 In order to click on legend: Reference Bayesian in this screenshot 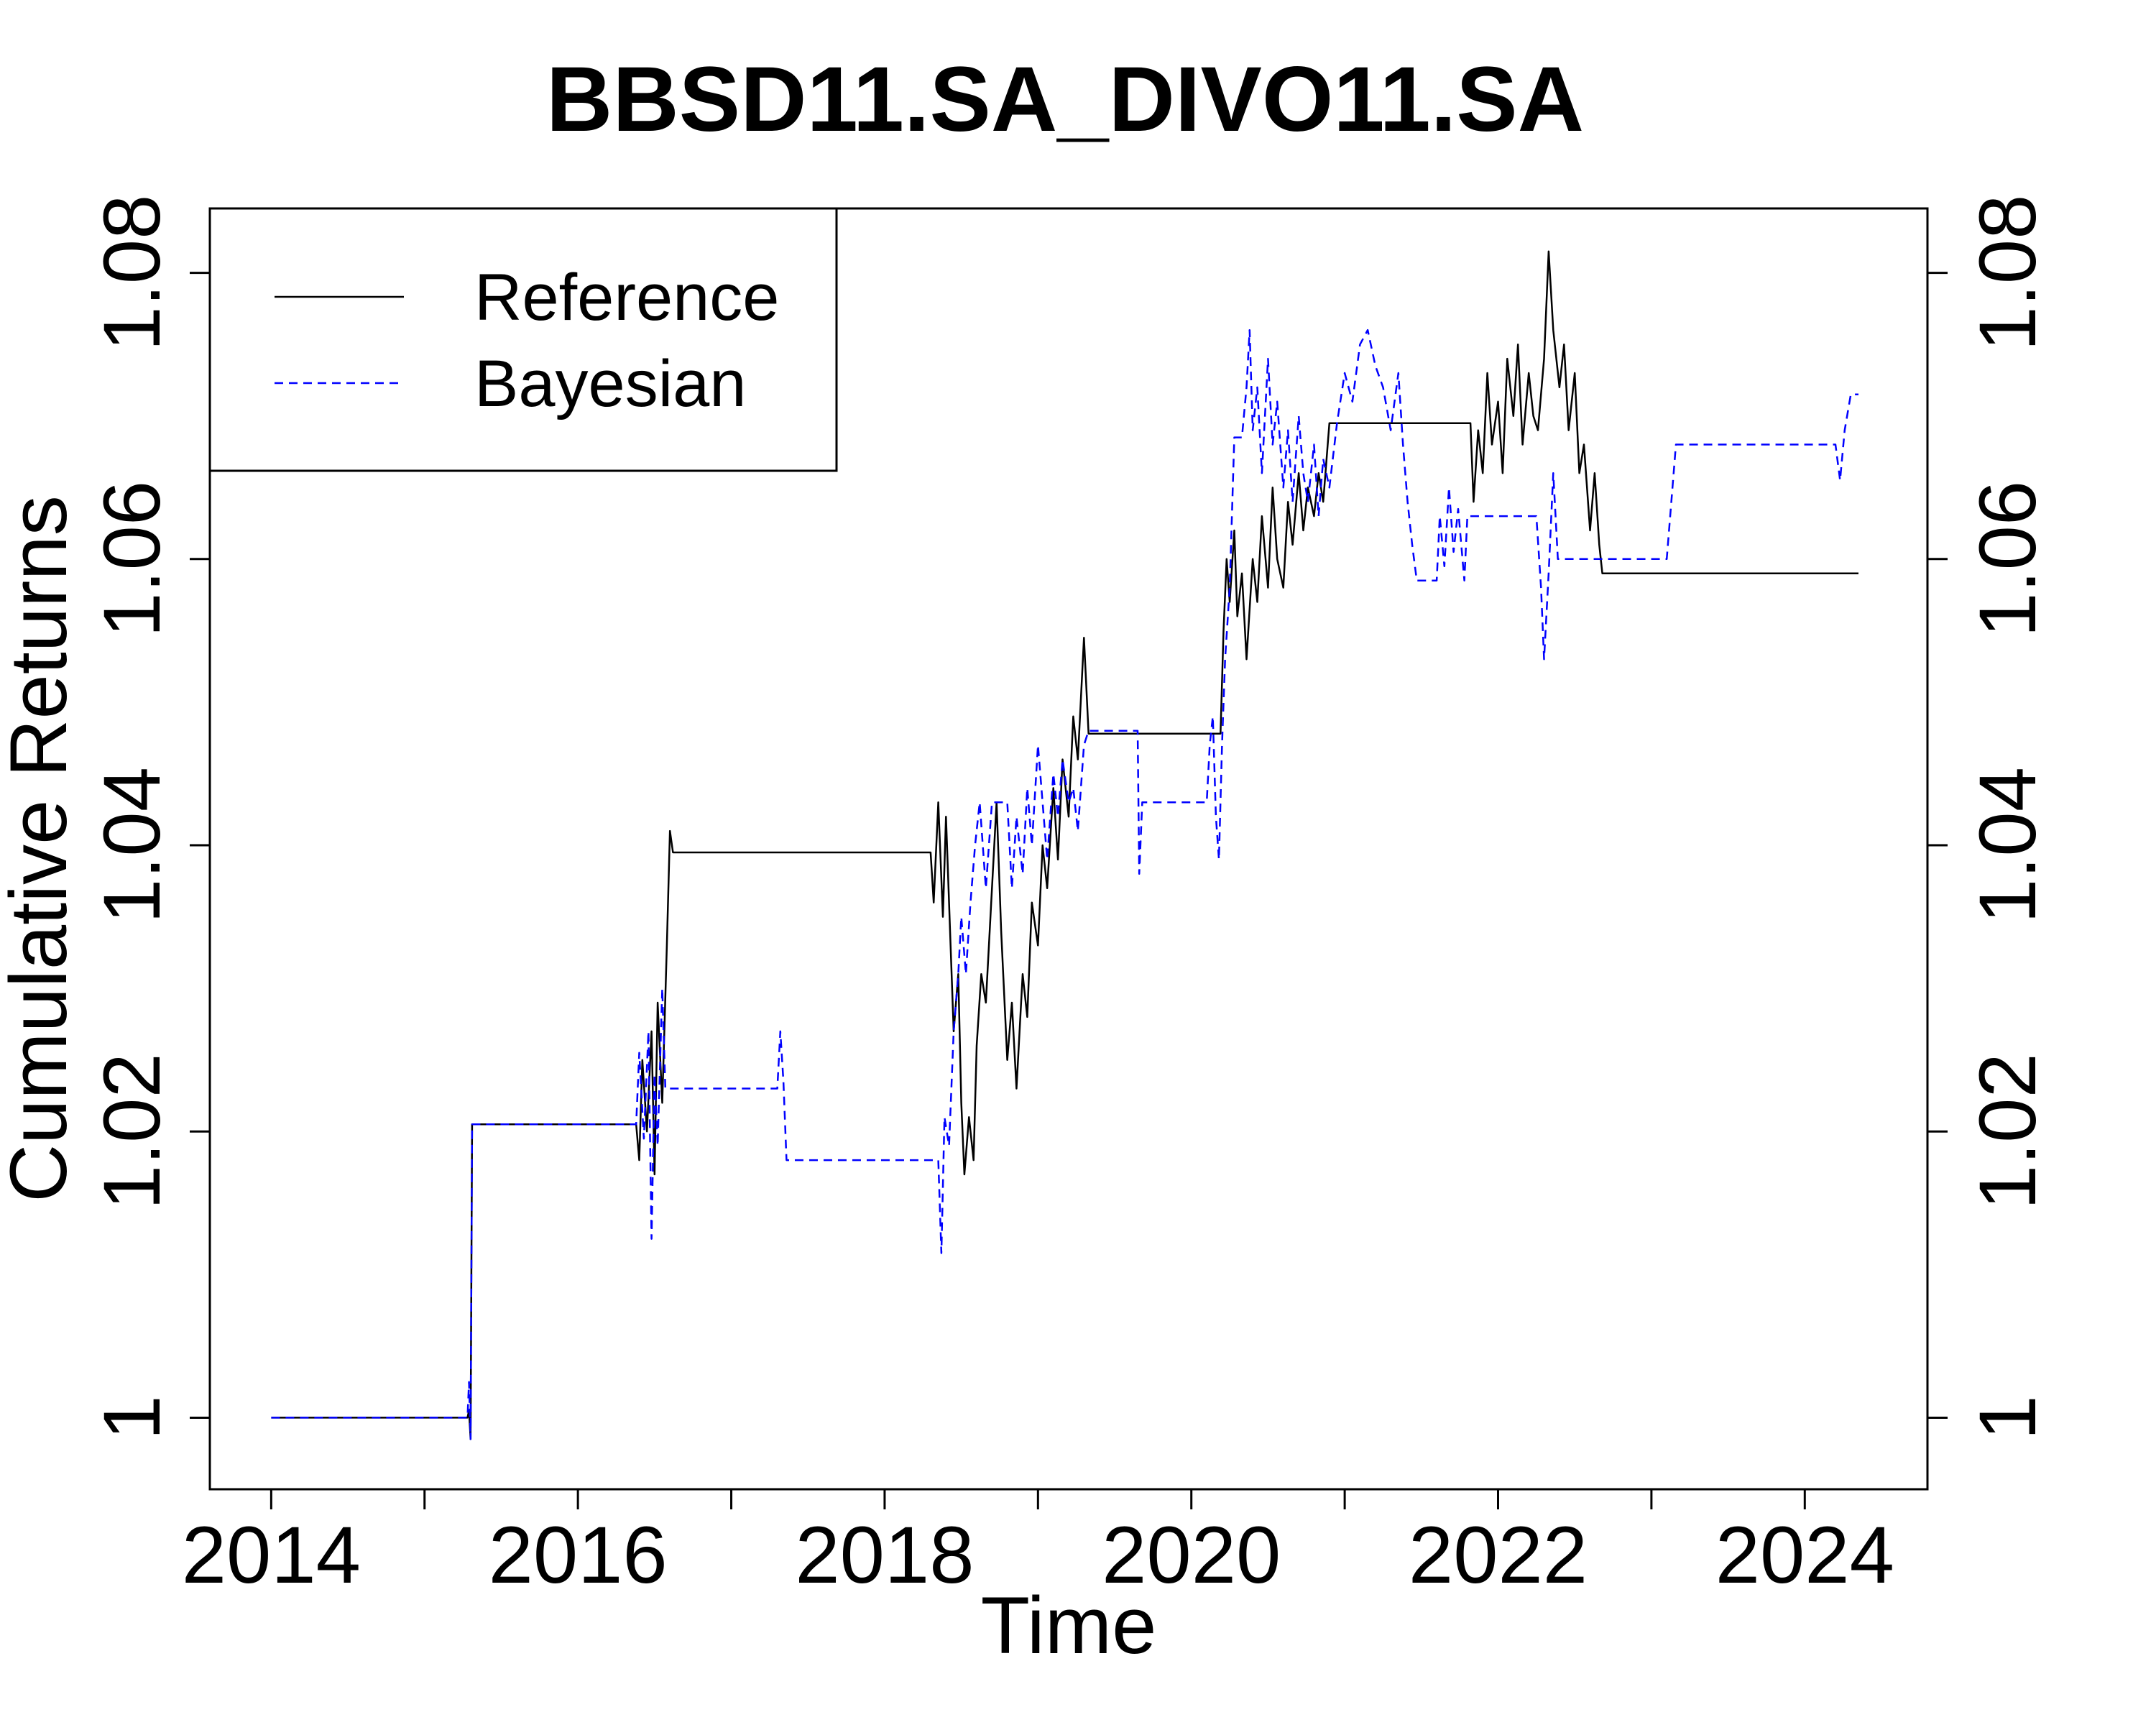, I will do `click(523, 339)`.